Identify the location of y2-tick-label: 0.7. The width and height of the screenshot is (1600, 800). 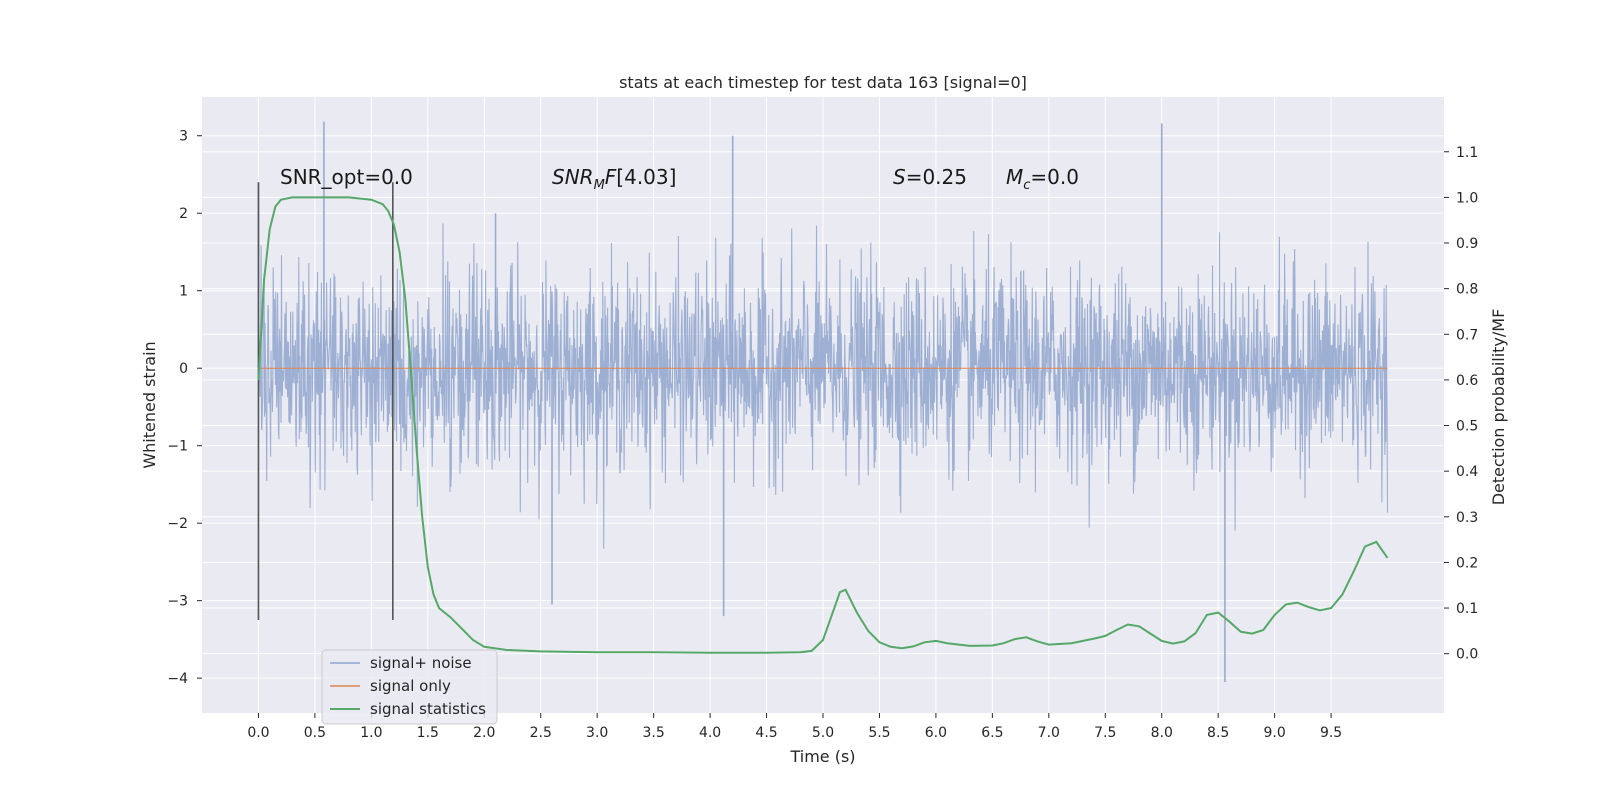
(1467, 335).